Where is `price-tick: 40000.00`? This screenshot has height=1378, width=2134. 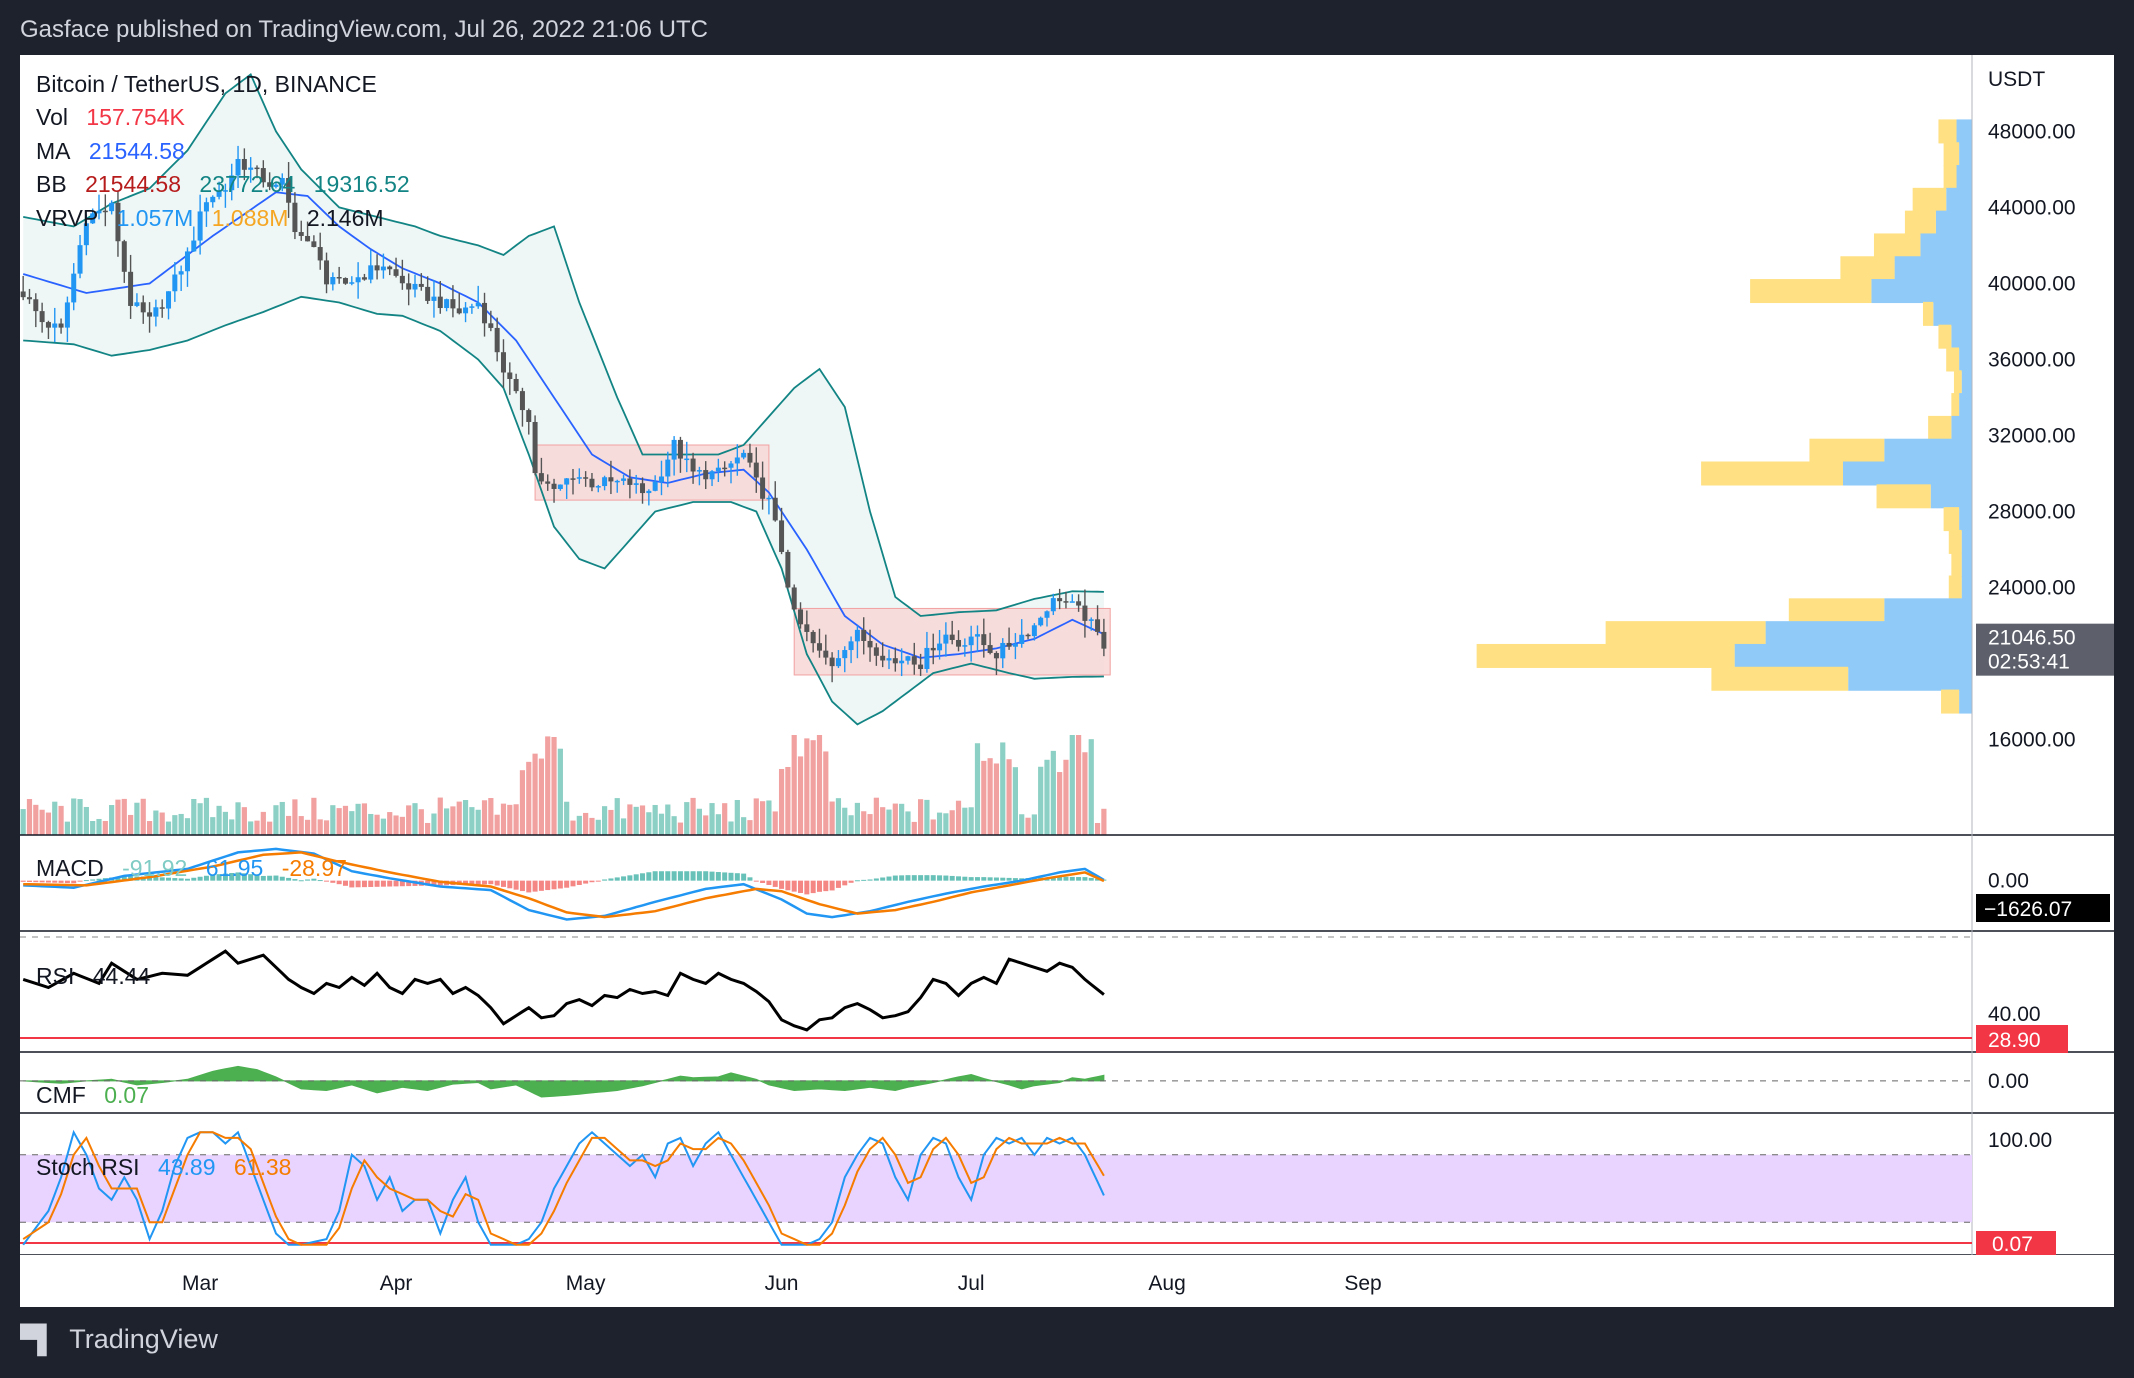
price-tick: 40000.00 is located at coordinates (2032, 283).